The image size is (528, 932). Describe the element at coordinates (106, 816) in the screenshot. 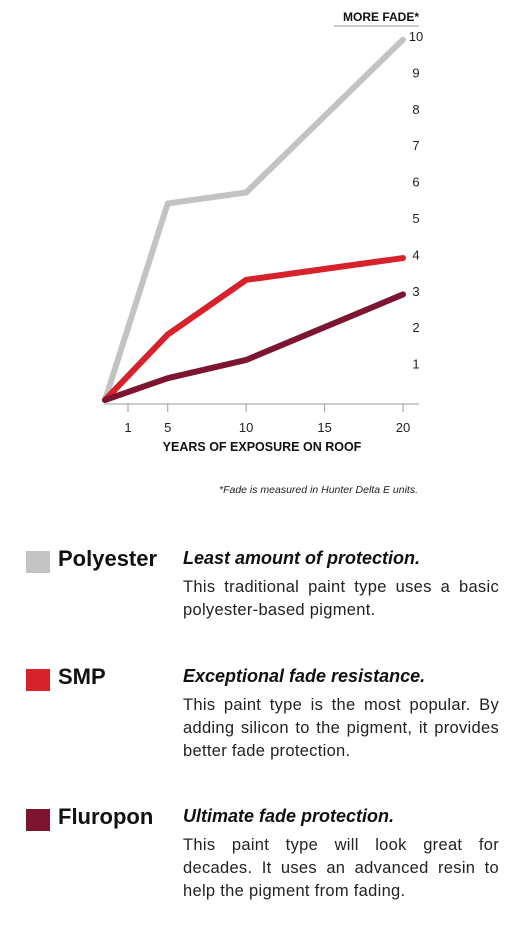

I see `legend-name: Fluropon` at that location.